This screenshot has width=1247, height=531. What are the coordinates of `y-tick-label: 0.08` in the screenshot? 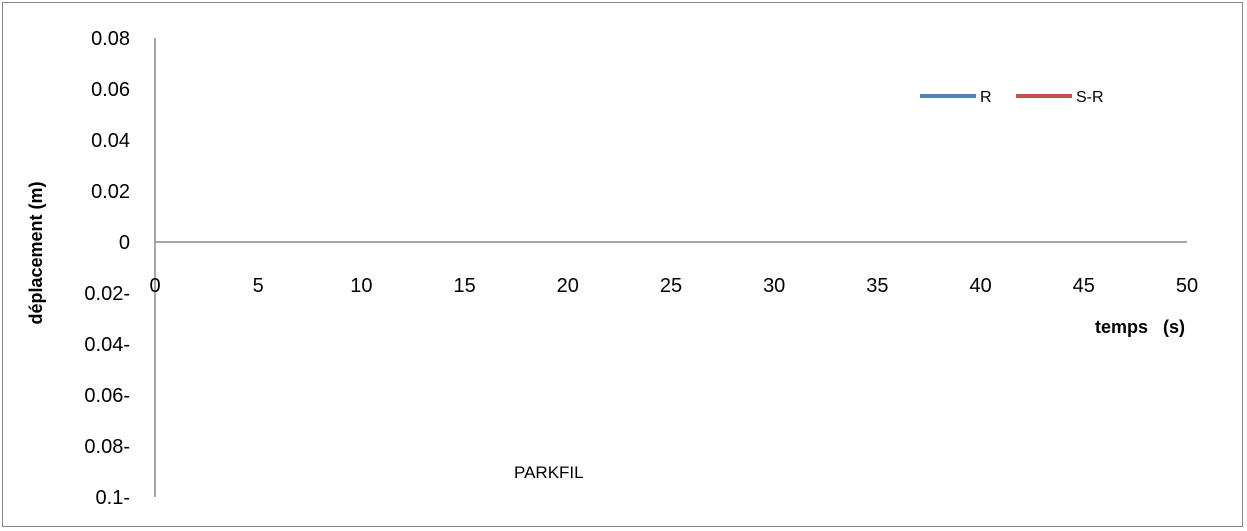 It's located at (110, 39).